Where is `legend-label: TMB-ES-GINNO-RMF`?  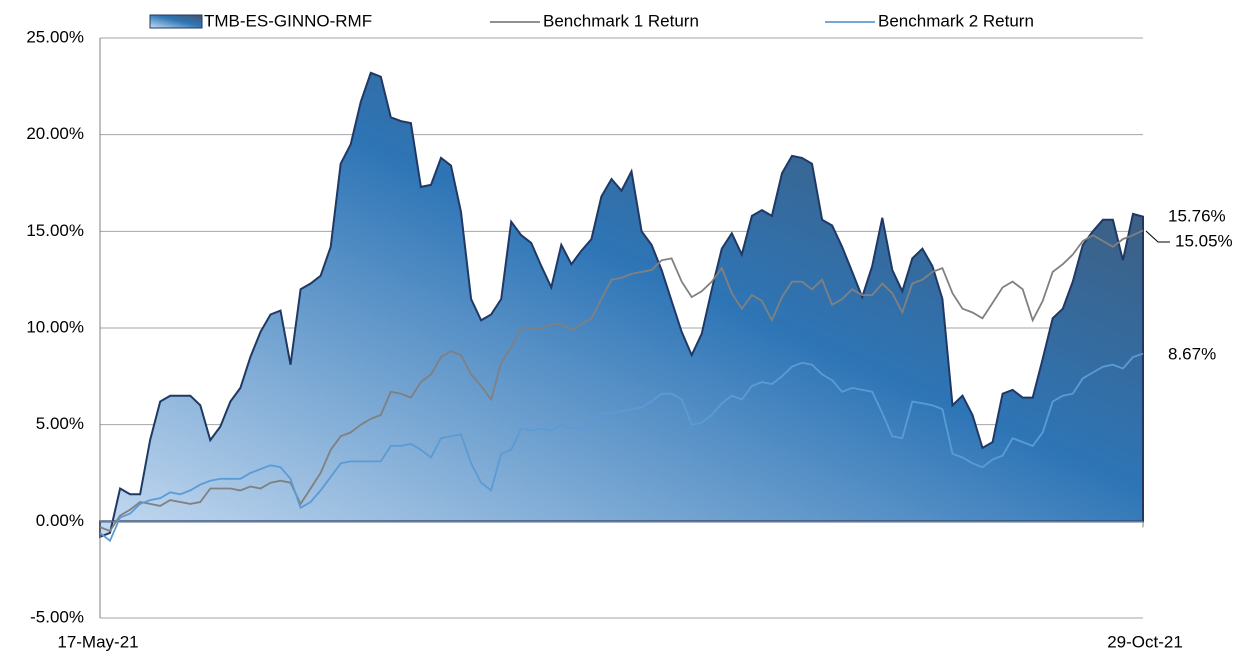
legend-label: TMB-ES-GINNO-RMF is located at coordinates (288, 20).